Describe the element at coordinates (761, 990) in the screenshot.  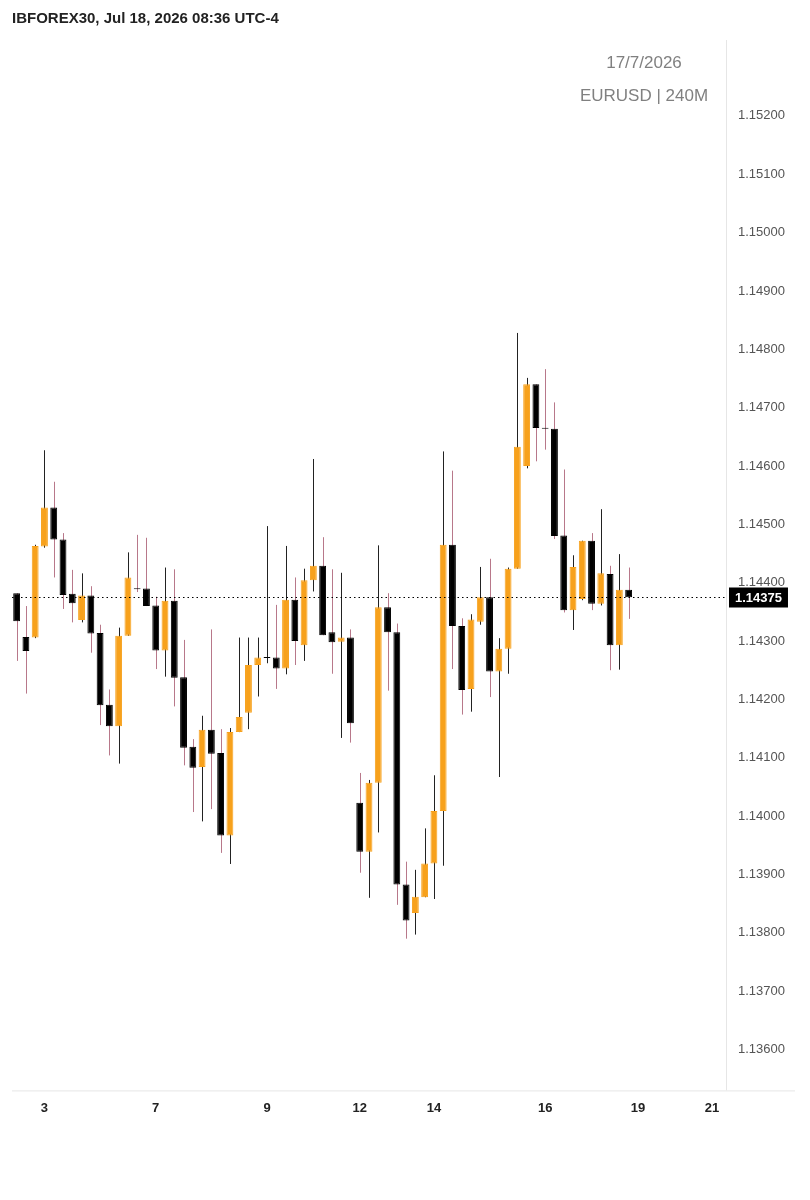
I see `y-tick-label: 1.13700` at that location.